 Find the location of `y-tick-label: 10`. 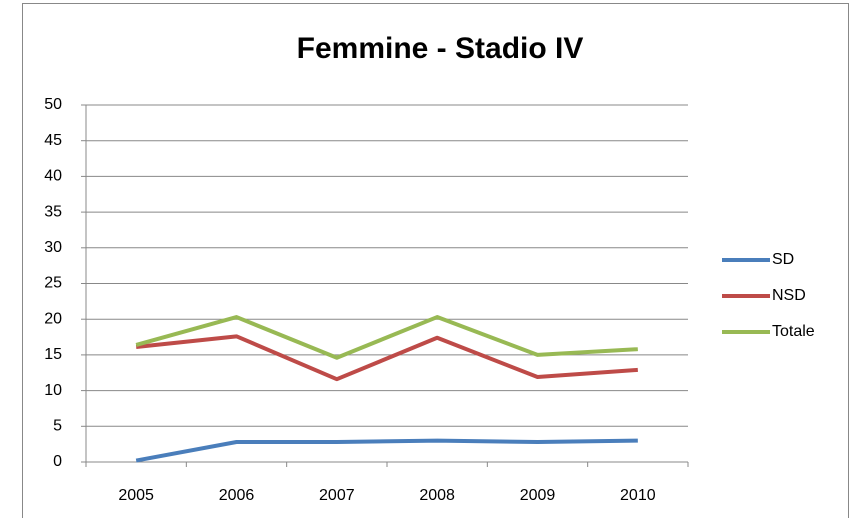

y-tick-label: 10 is located at coordinates (53, 390).